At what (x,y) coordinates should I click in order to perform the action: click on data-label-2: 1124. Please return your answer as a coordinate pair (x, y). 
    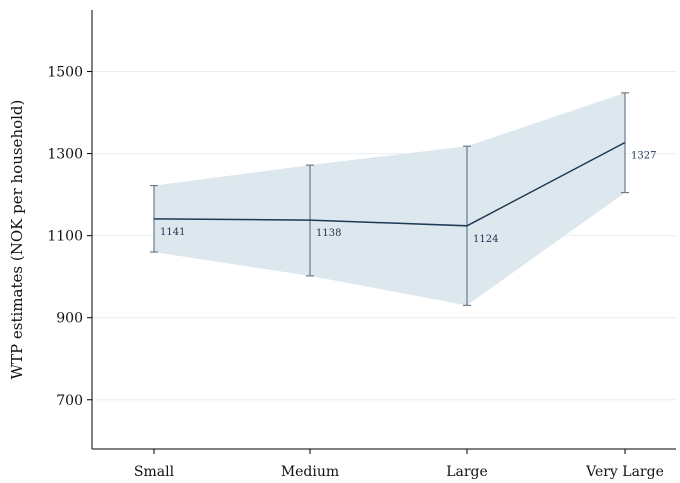
    Looking at the image, I should click on (485, 239).